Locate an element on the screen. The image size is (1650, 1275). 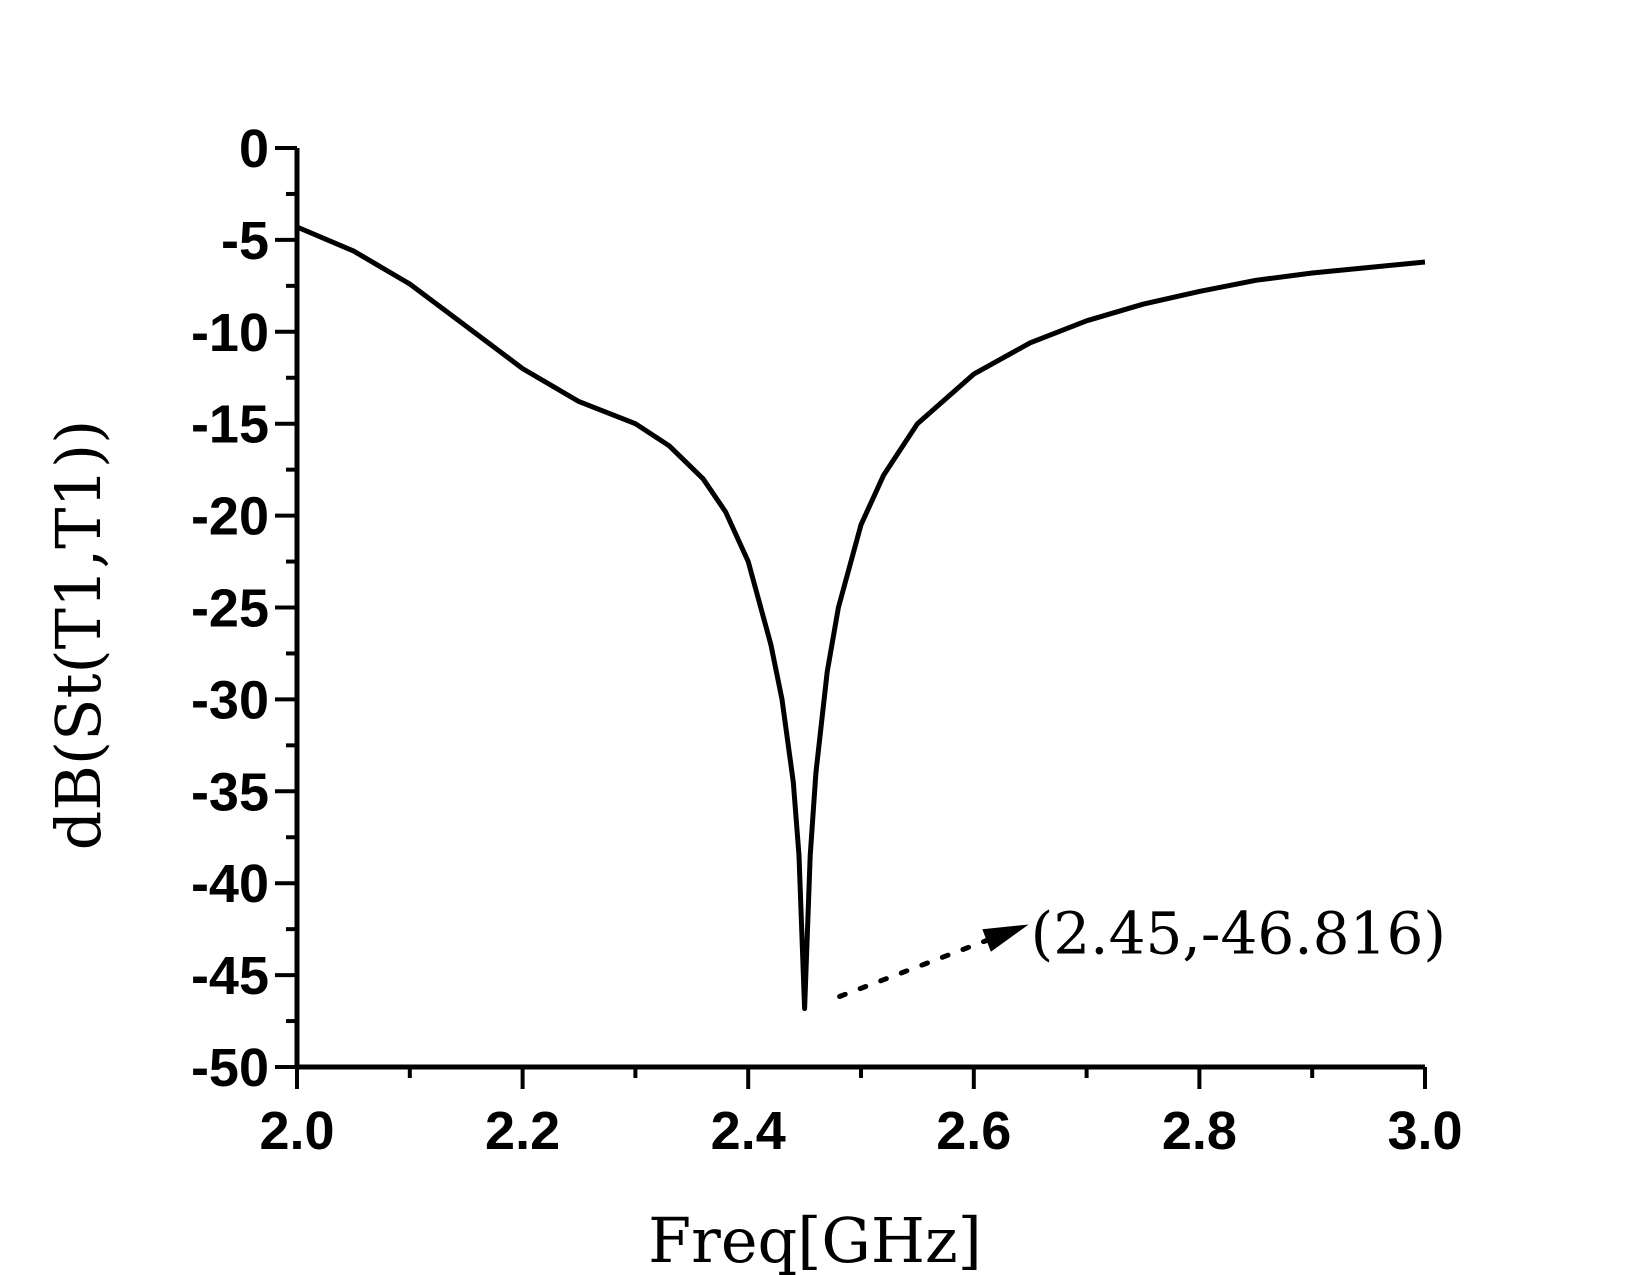
annotation: (2.45,-46.816) is located at coordinates (1141, 949).